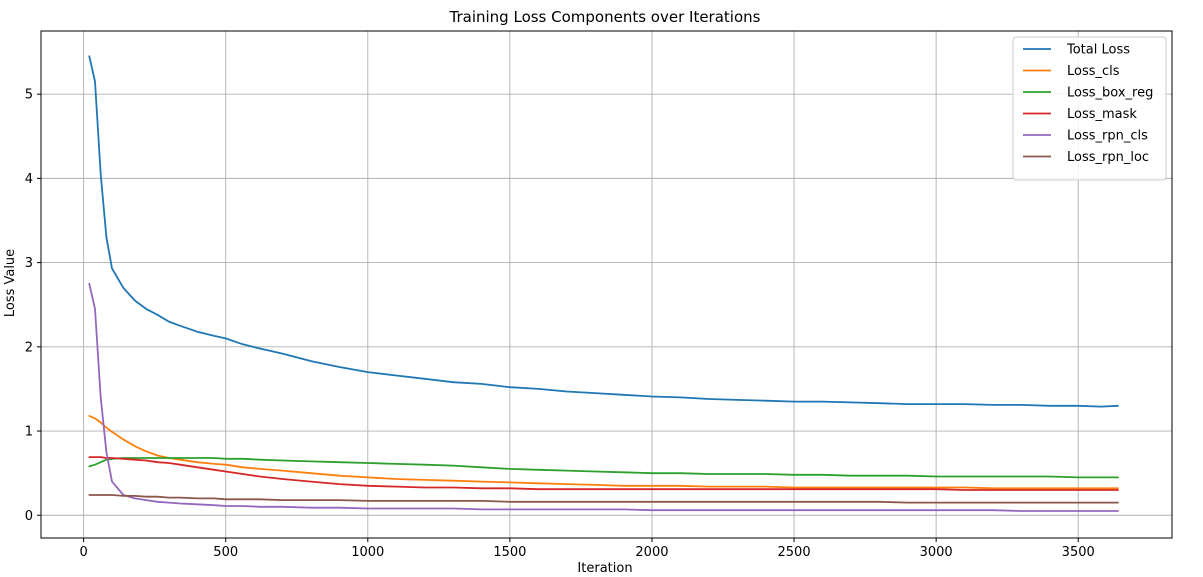  I want to click on legend-label: Loss_rpn_loc, so click(1108, 157).